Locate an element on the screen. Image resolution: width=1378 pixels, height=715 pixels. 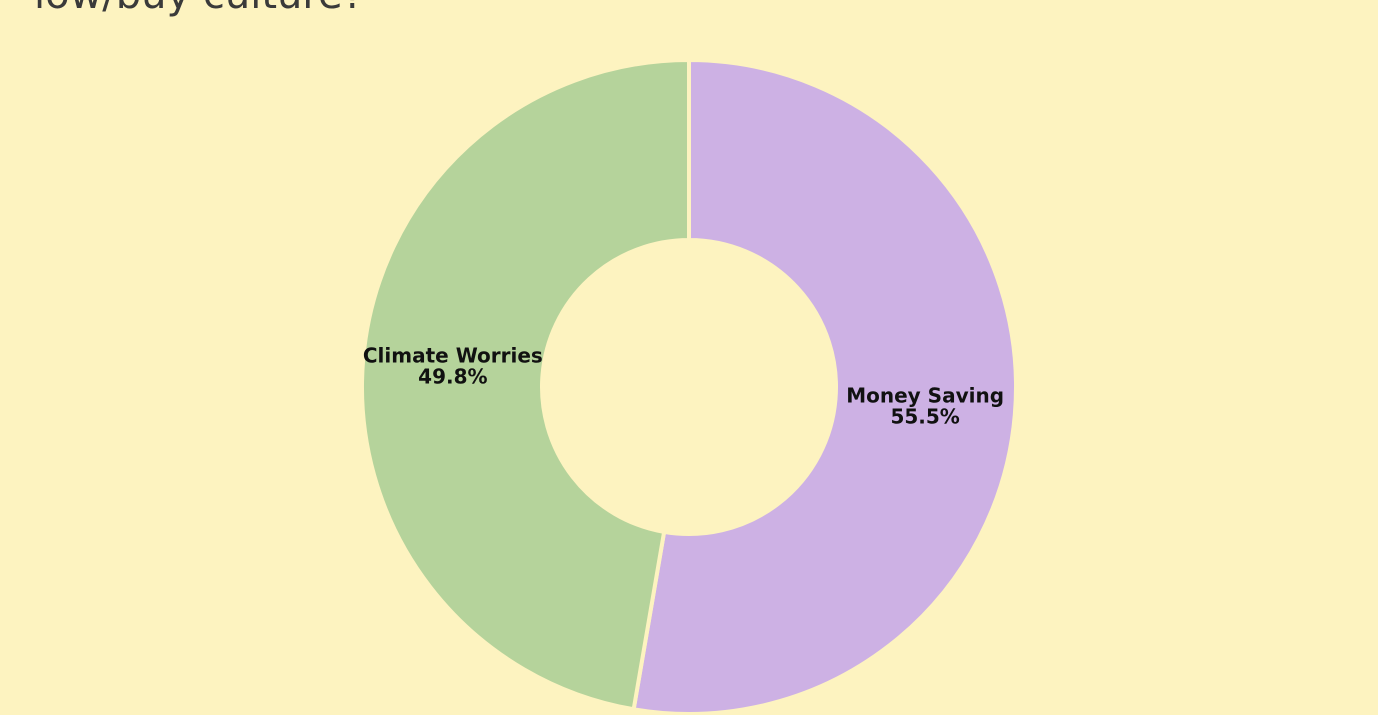
slice-name: Money Saving is located at coordinates (925, 396).